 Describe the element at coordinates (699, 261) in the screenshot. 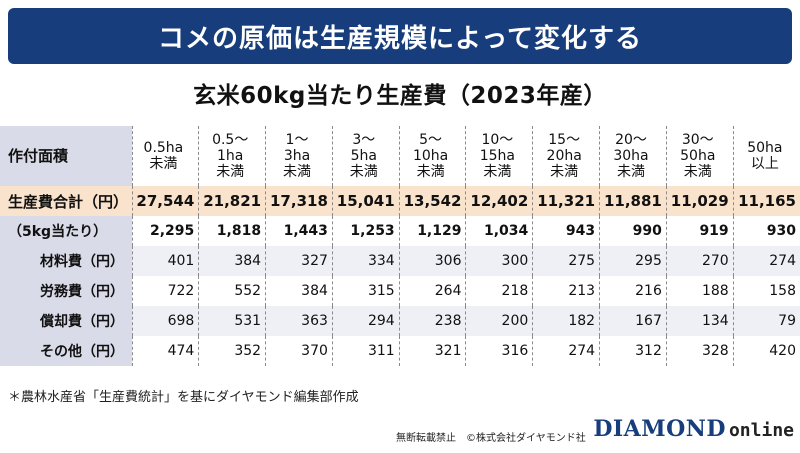

I see `table-cell: 270` at that location.